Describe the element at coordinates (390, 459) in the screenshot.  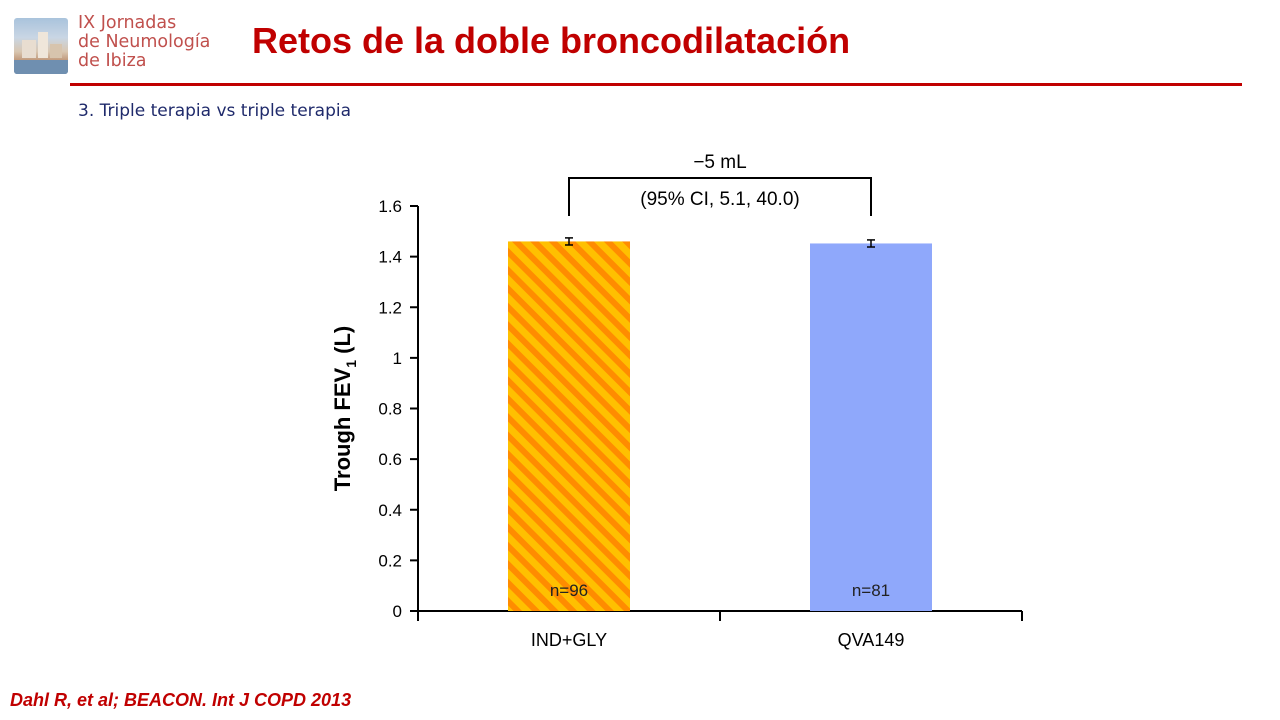
I see `y-tick-label: 0.6` at that location.